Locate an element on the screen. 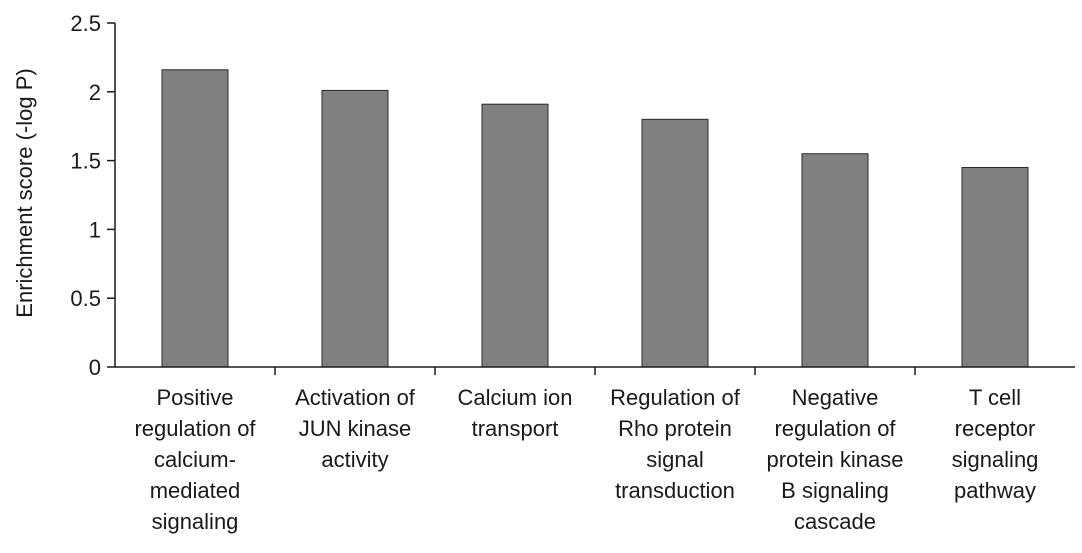 The image size is (1082, 553). x-category-label-line: Positive is located at coordinates (194, 397).